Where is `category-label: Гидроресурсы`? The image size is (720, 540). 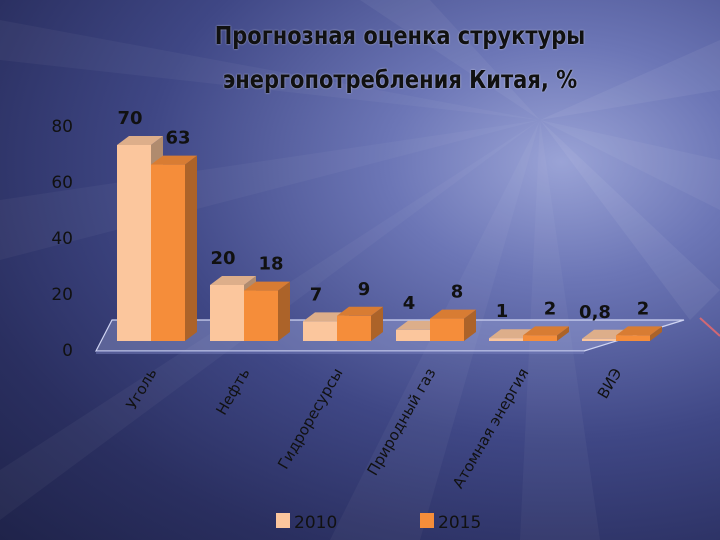
category-label: Гидроресурсы is located at coordinates (310, 418).